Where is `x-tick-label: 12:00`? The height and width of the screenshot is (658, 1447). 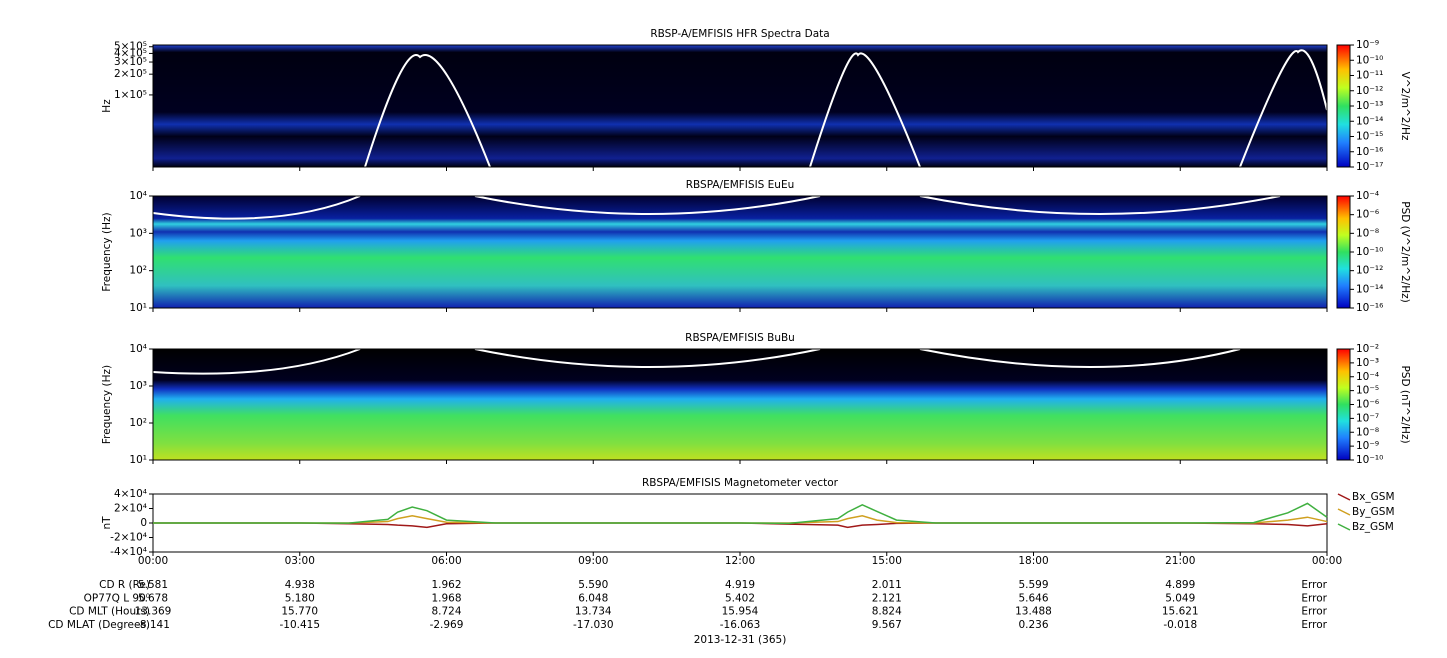
x-tick-label: 12:00 is located at coordinates (740, 561).